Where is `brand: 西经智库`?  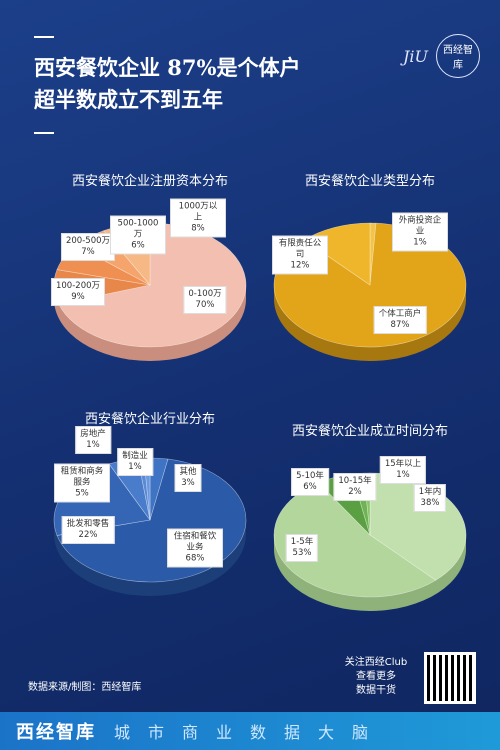
brand: 西经智库 is located at coordinates (56, 732).